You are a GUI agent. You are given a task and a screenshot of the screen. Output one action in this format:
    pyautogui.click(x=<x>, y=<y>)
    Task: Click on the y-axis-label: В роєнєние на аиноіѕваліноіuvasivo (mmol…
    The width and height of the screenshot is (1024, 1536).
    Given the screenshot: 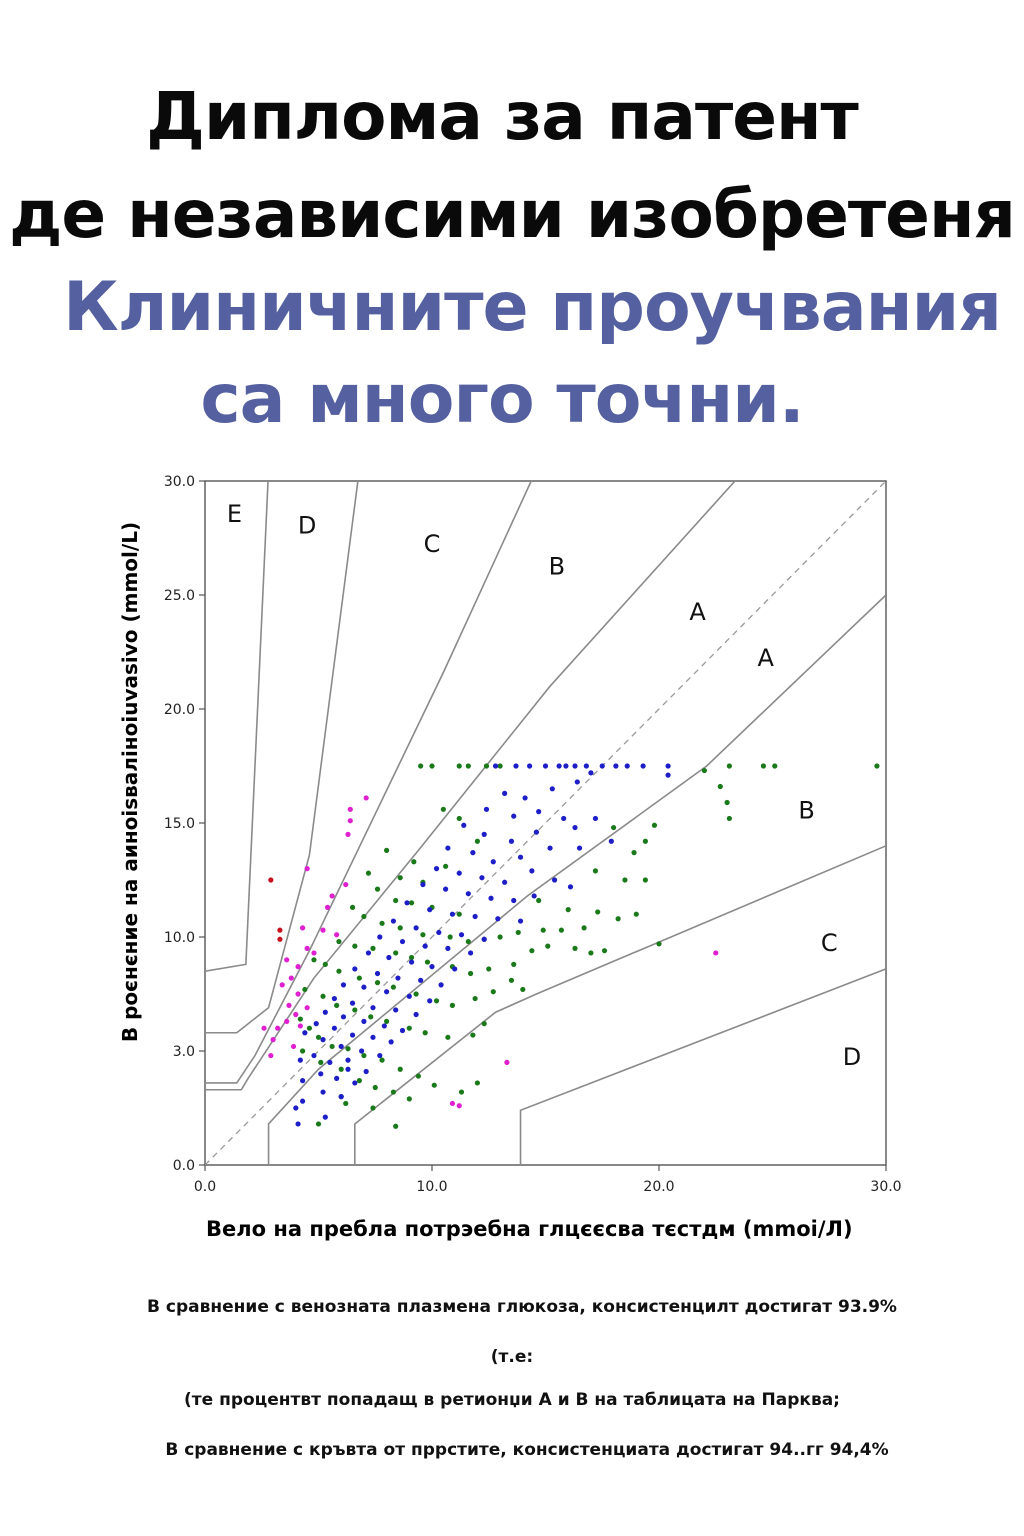 What is the action you would take?
    pyautogui.click(x=130, y=782)
    